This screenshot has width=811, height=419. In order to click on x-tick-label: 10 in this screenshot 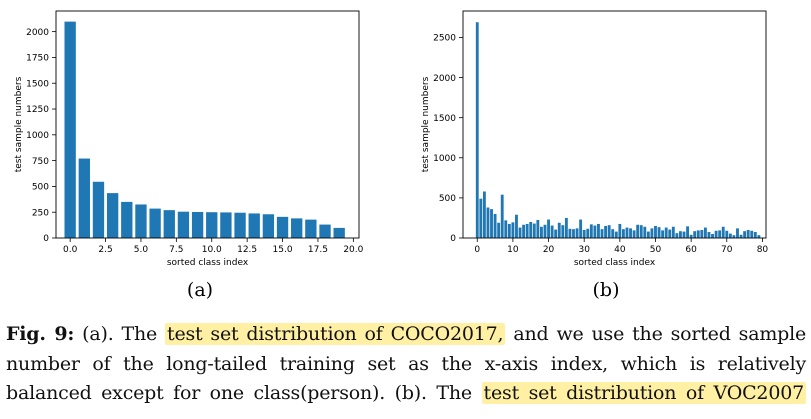, I will do `click(513, 250)`.